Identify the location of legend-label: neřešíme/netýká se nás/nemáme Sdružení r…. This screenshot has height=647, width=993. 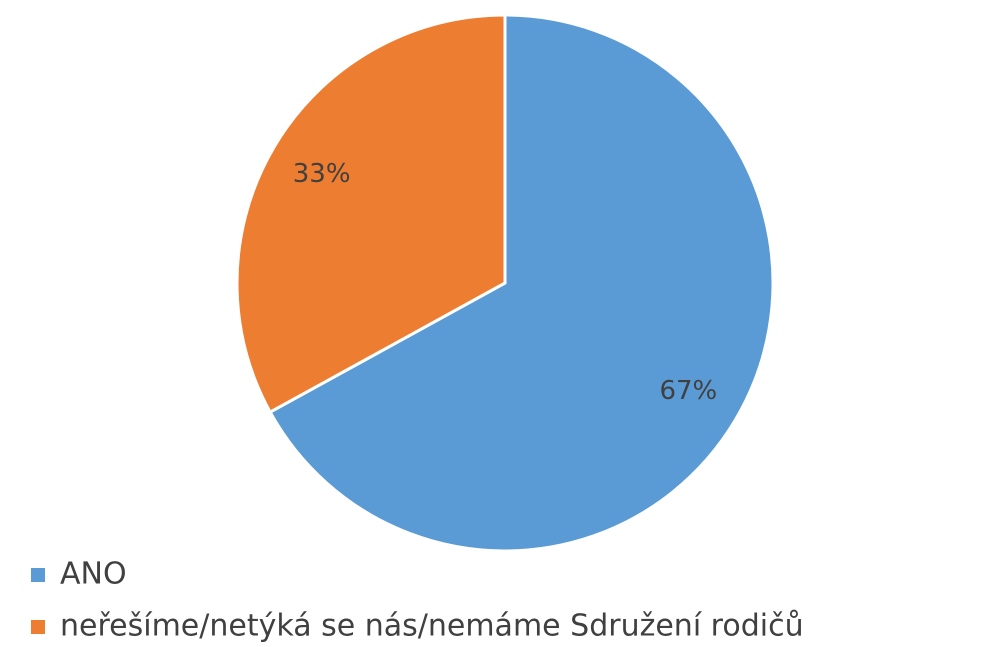
(432, 626).